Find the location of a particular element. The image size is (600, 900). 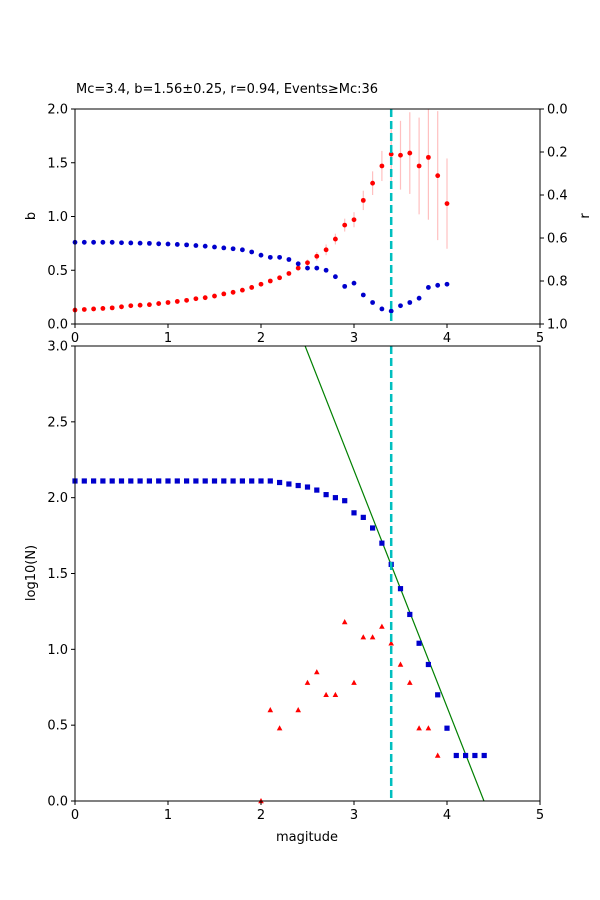

bottom-xtick-label: 4 is located at coordinates (447, 815).